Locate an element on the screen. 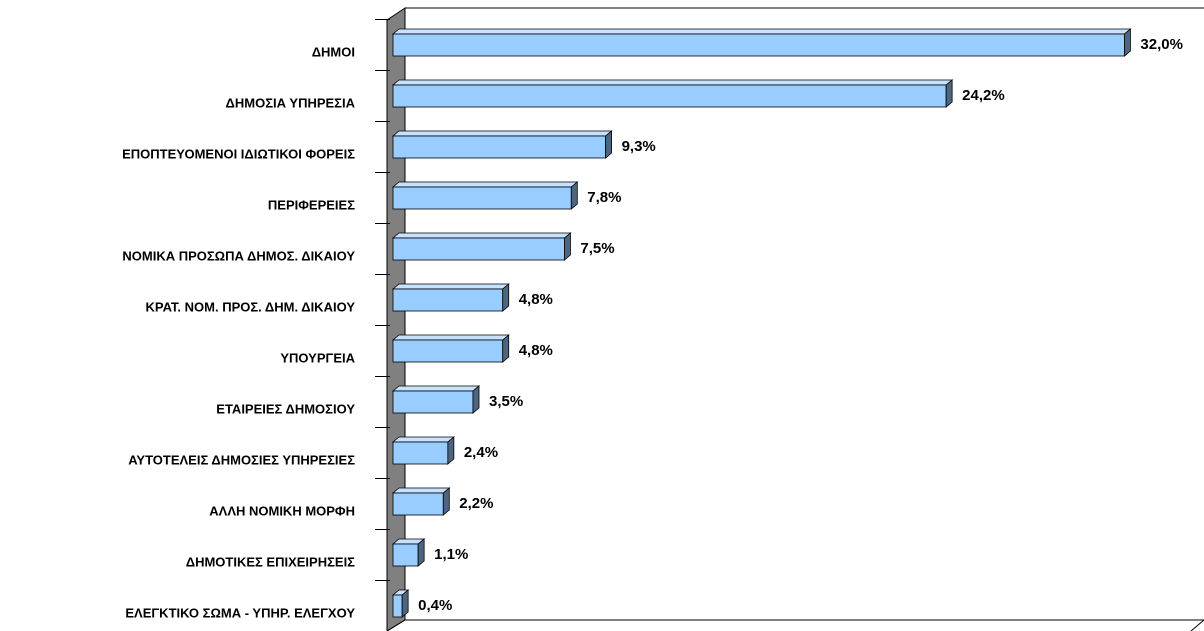 The image size is (1204, 631). value-label: 7,8% is located at coordinates (604, 197).